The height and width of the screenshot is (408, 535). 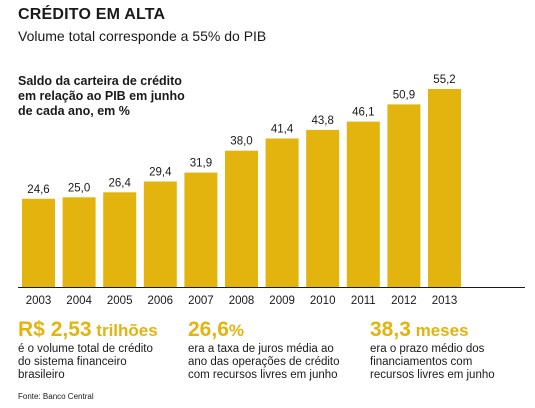 I want to click on data-label-2008: 38,0, so click(x=241, y=142).